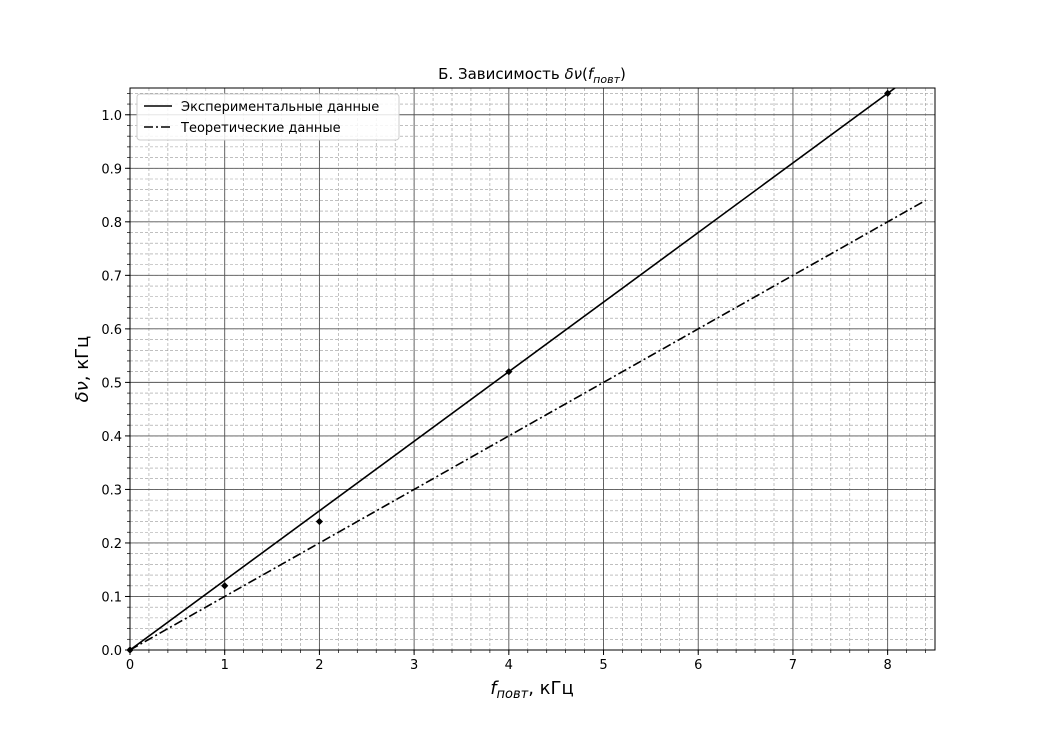 This screenshot has height=730, width=1039. I want to click on x-axis-label: fповт, кГц, so click(532, 690).